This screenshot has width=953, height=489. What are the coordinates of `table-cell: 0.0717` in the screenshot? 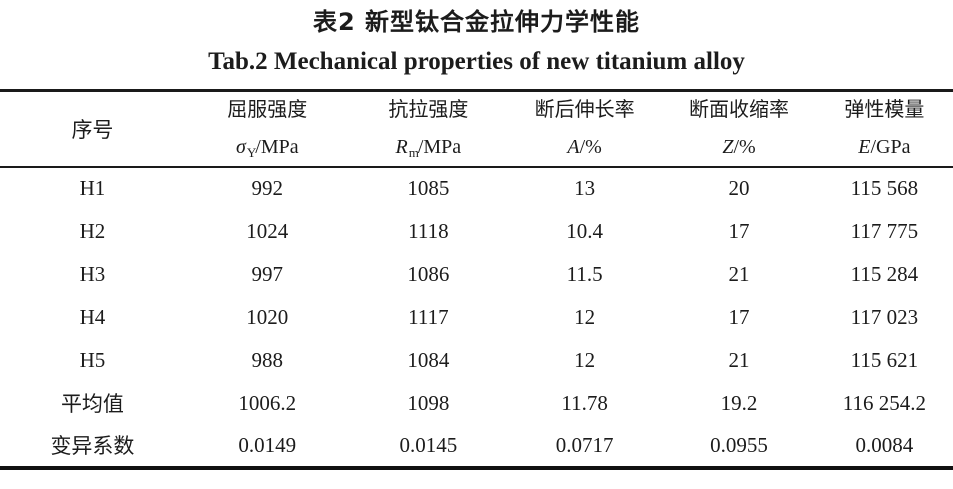 It's located at (584, 444).